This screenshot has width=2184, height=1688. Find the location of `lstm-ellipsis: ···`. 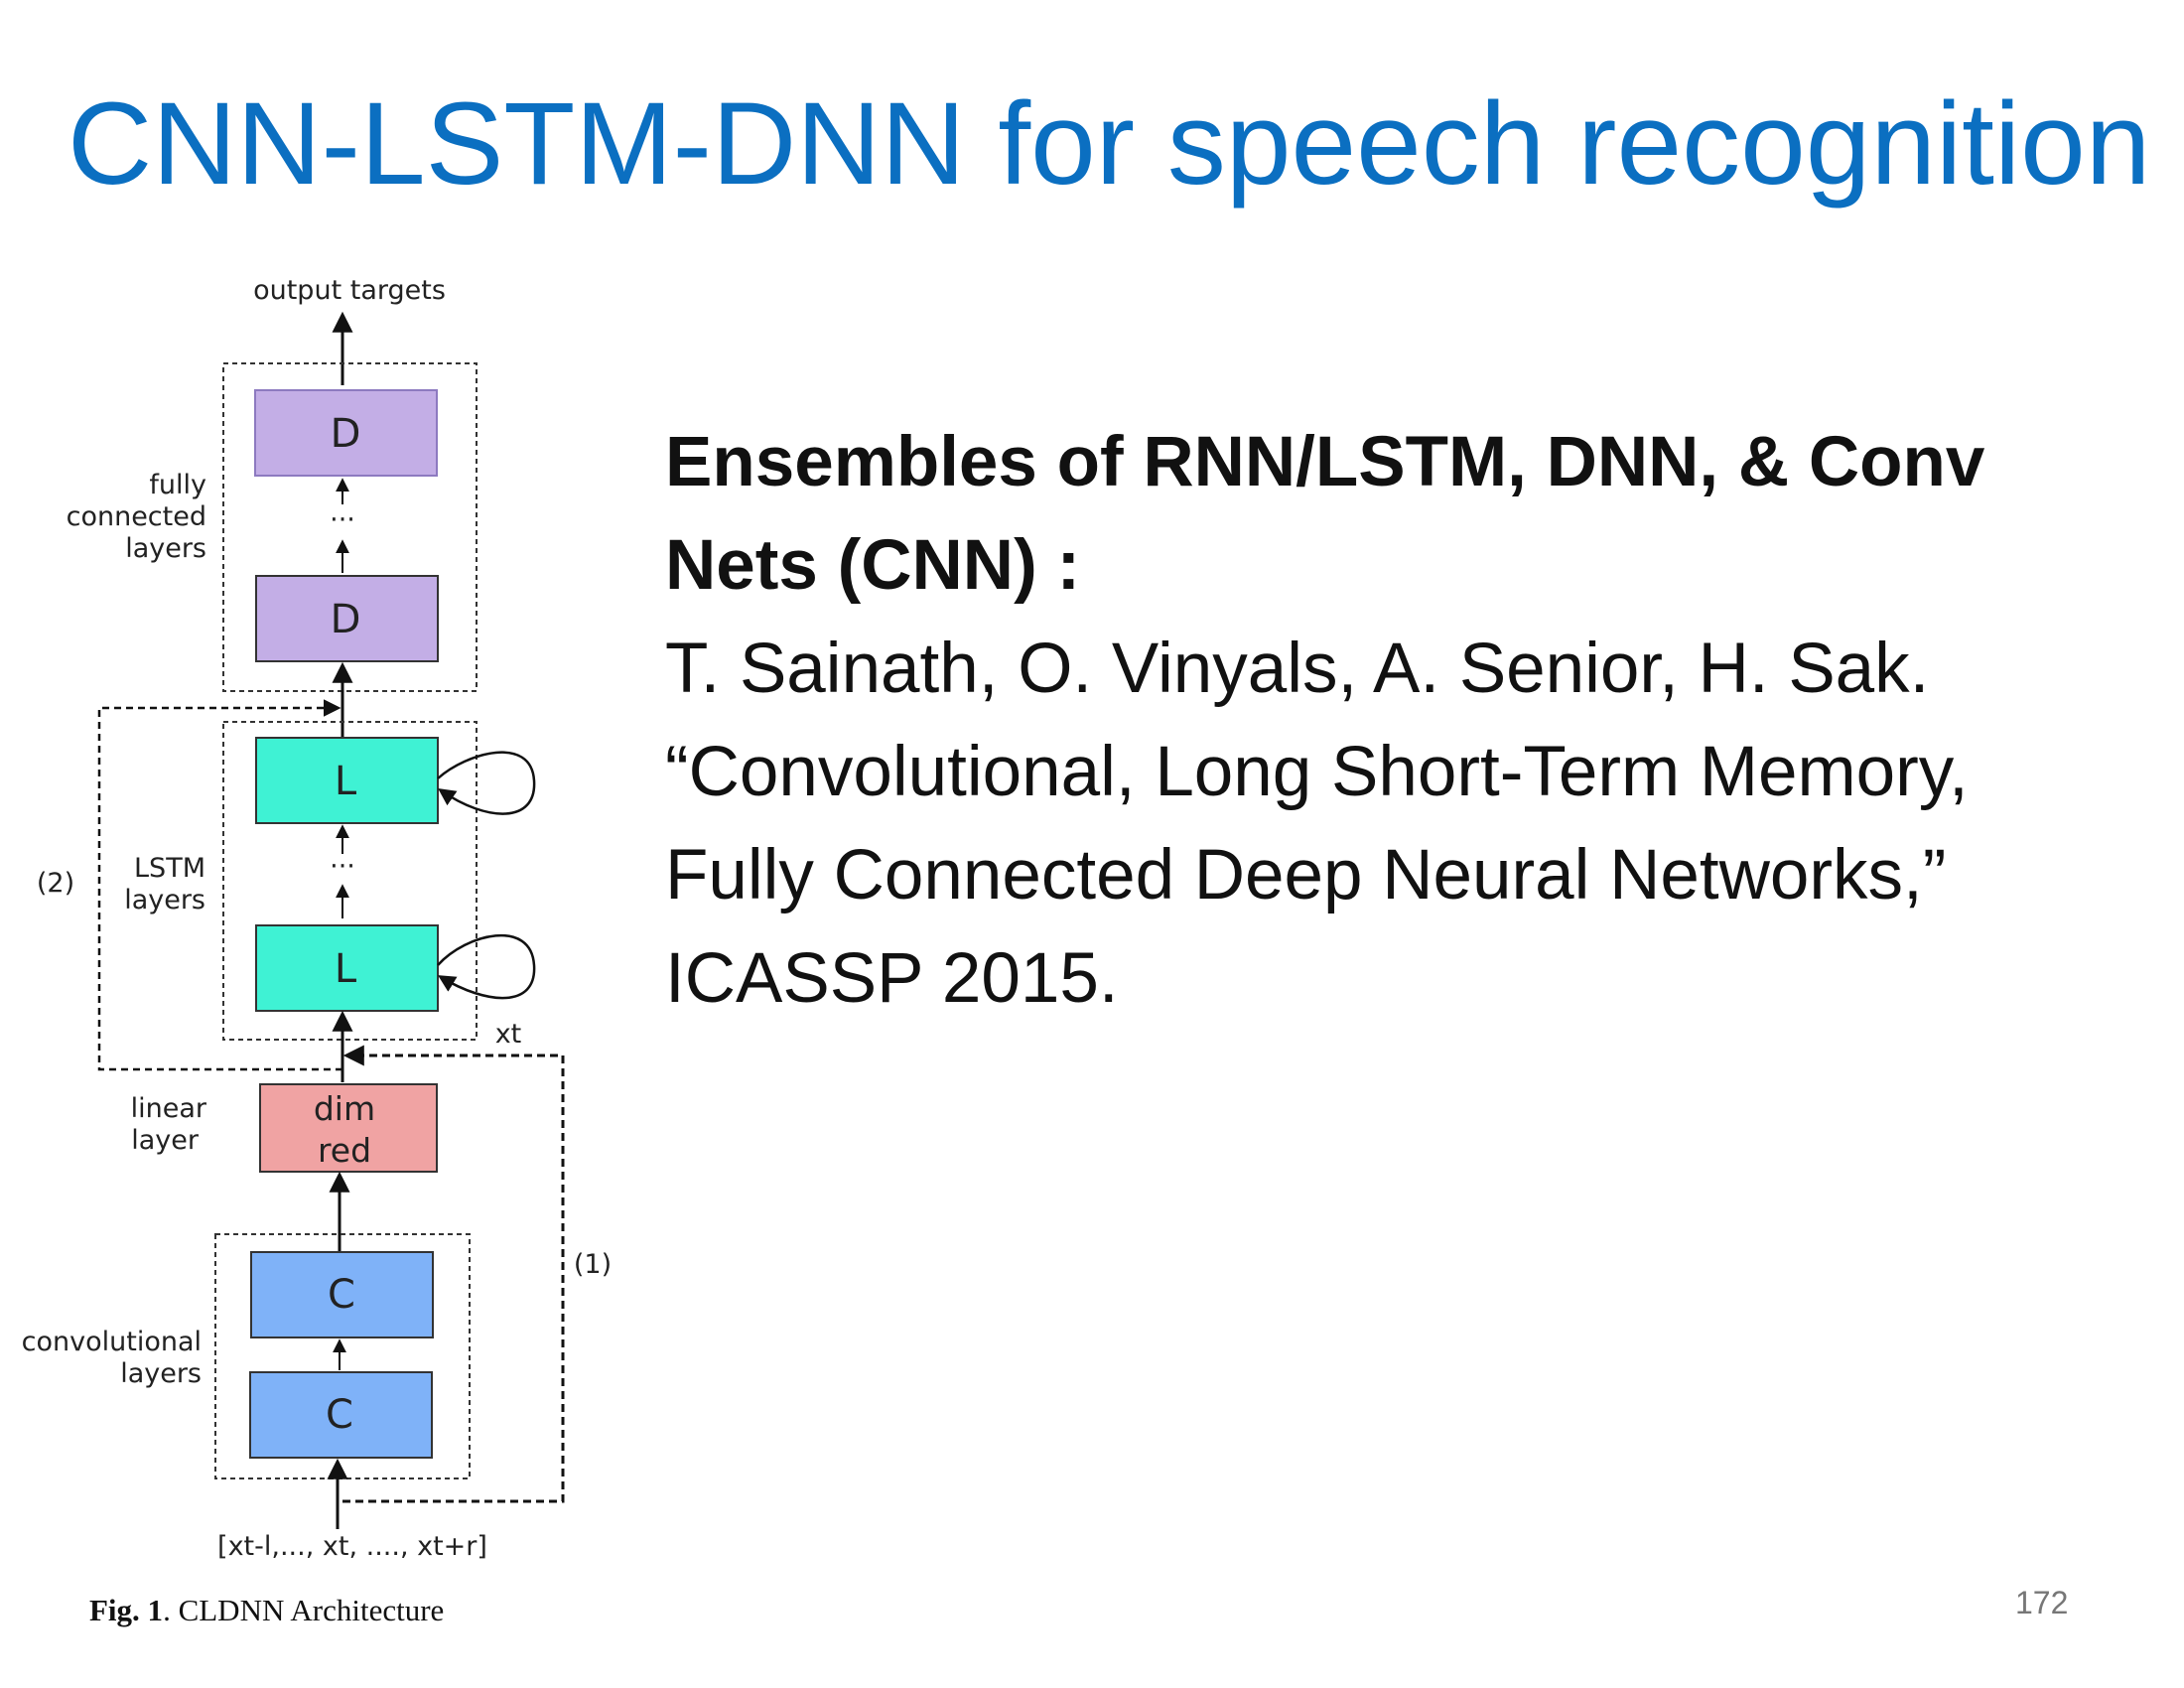

lstm-ellipsis: ··· is located at coordinates (342, 866).